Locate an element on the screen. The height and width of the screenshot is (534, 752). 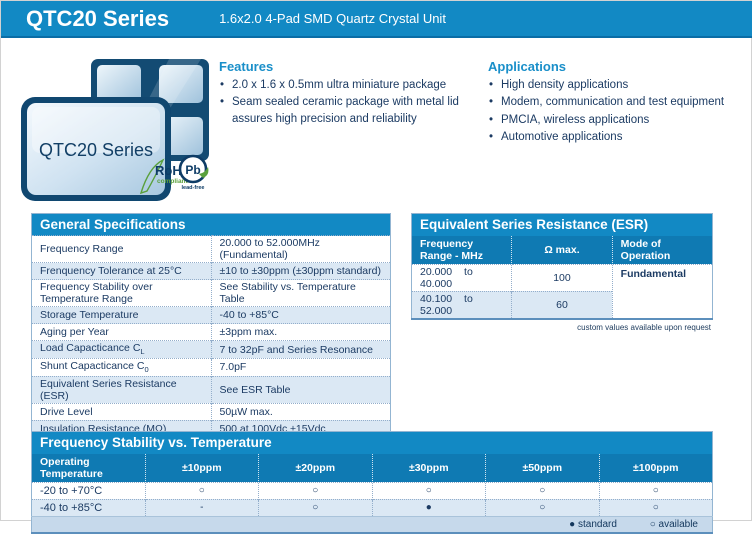
spec-param: Equivalent Series Resistance (ESR) is located at coordinates (121, 389).